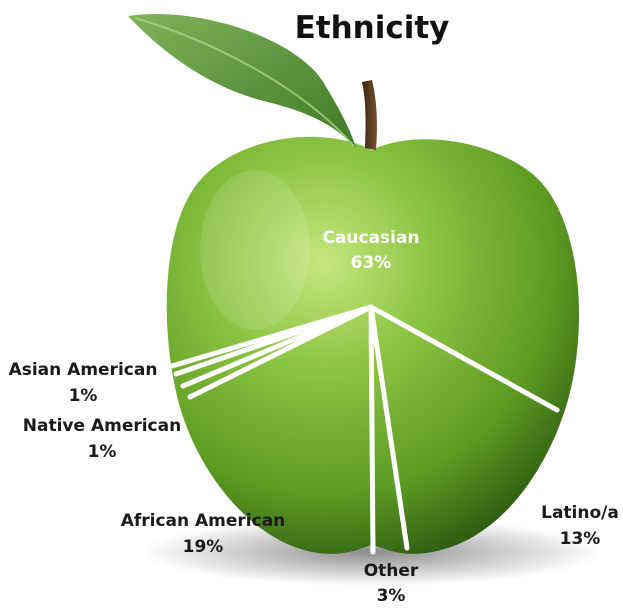 Image resolution: width=623 pixels, height=608 pixels. Describe the element at coordinates (83, 370) in the screenshot. I see `slice-name-asian-american: Asian American` at that location.